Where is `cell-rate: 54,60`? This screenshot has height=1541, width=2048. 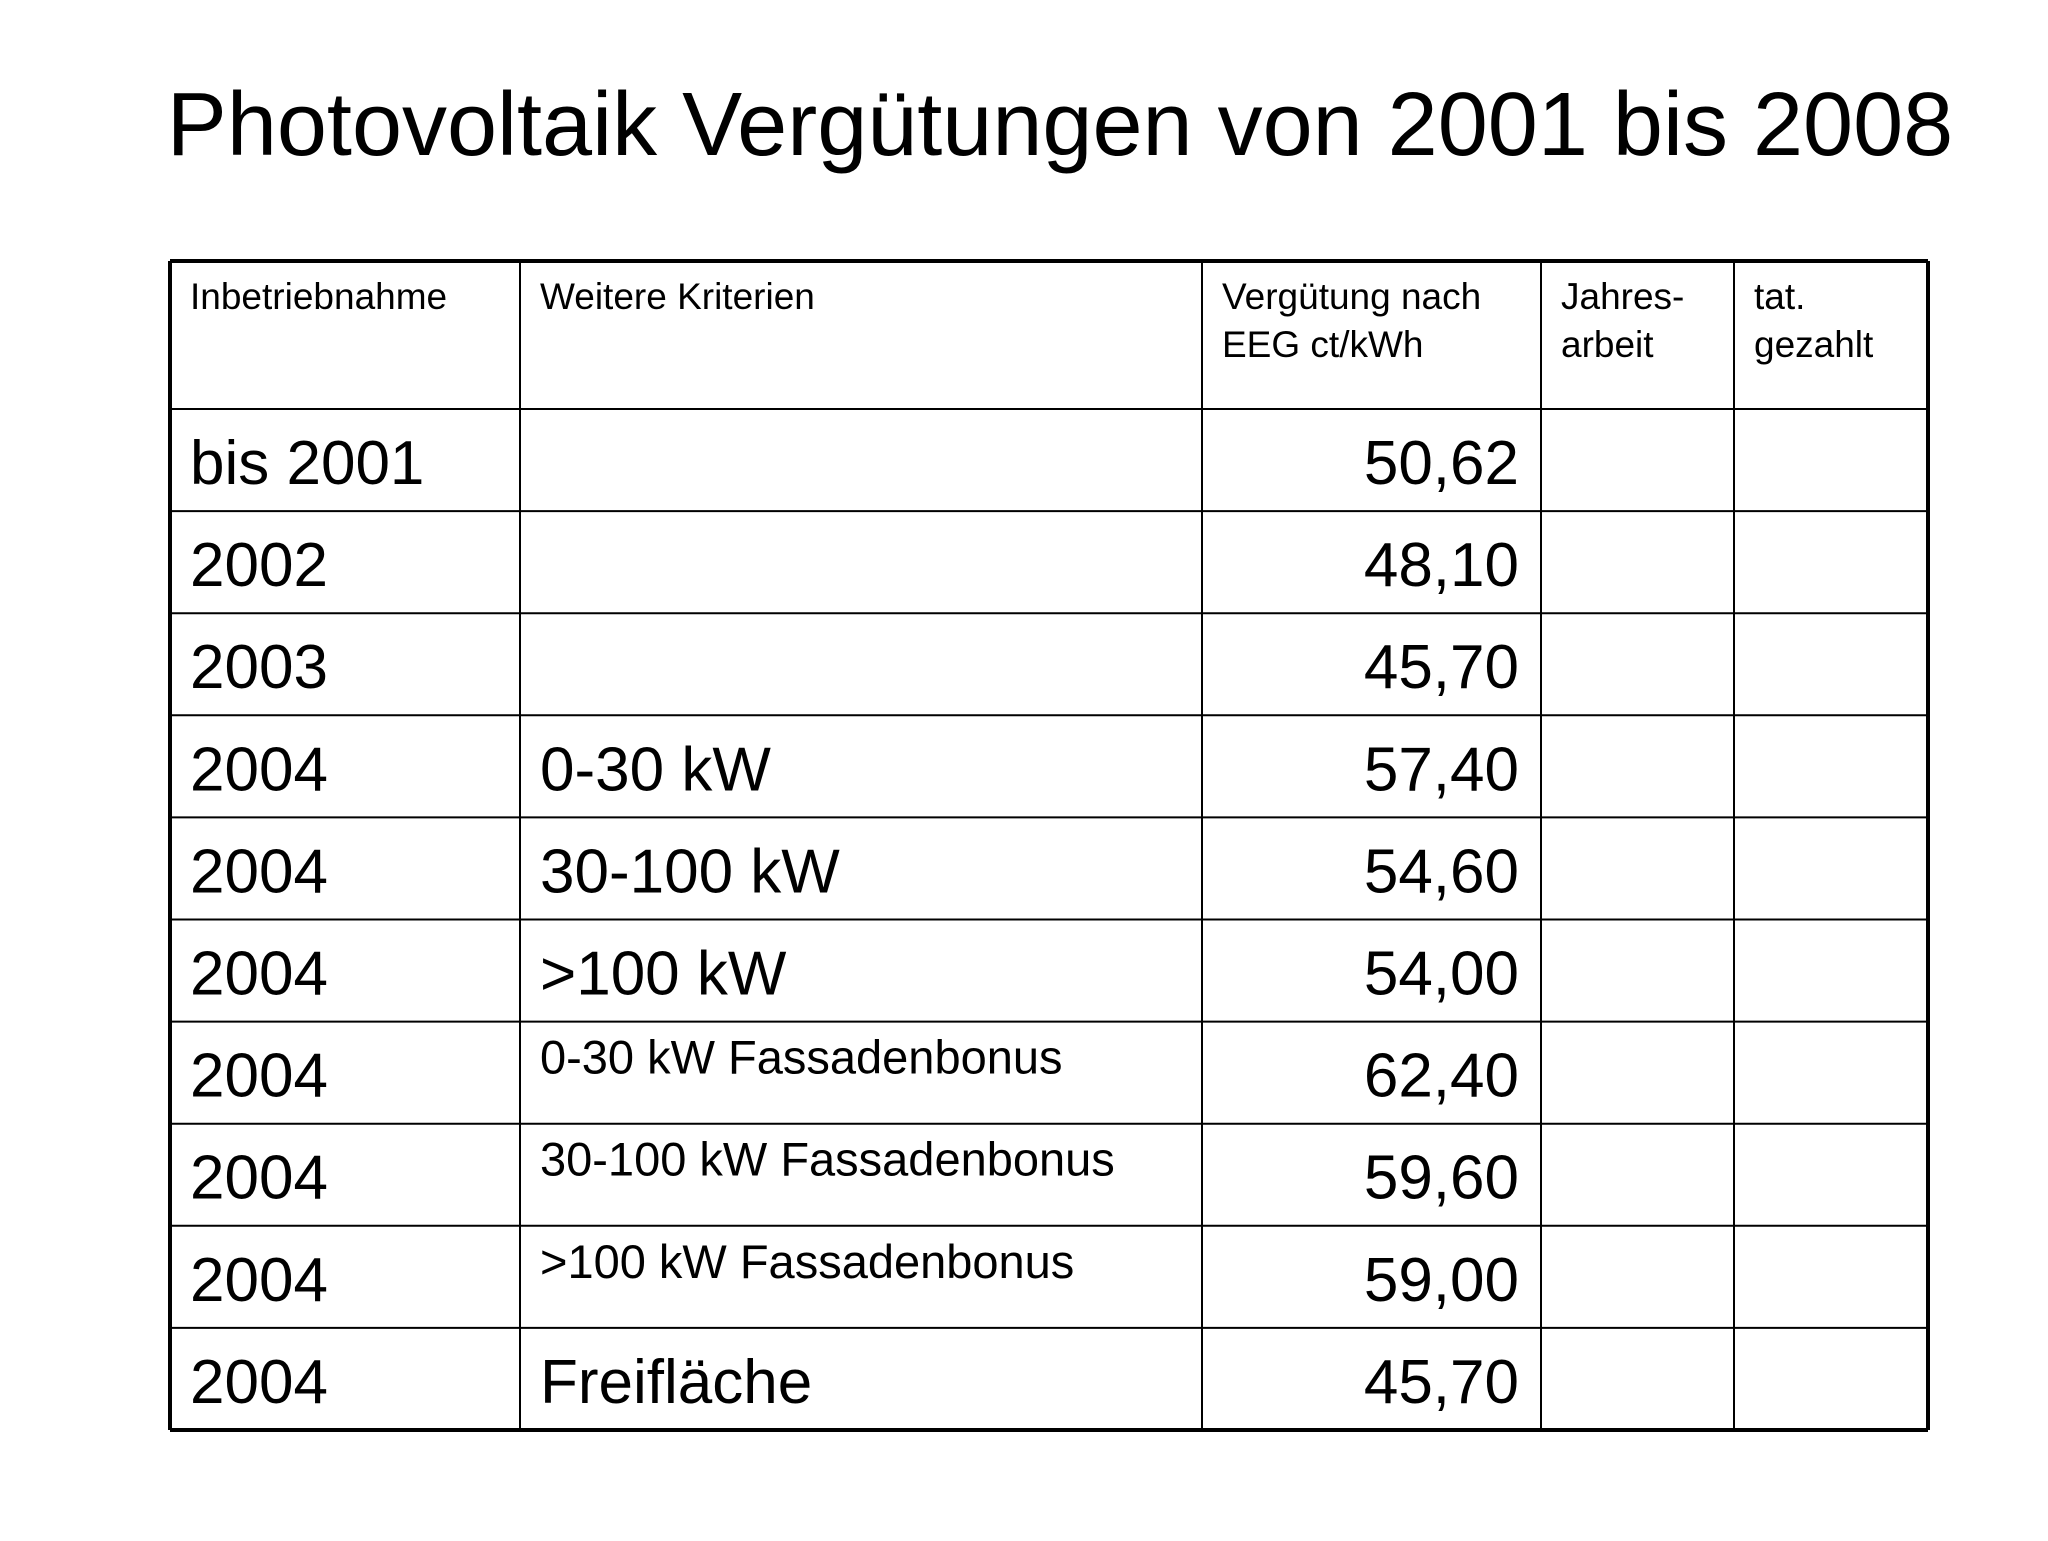
cell-rate: 54,60 is located at coordinates (1441, 871).